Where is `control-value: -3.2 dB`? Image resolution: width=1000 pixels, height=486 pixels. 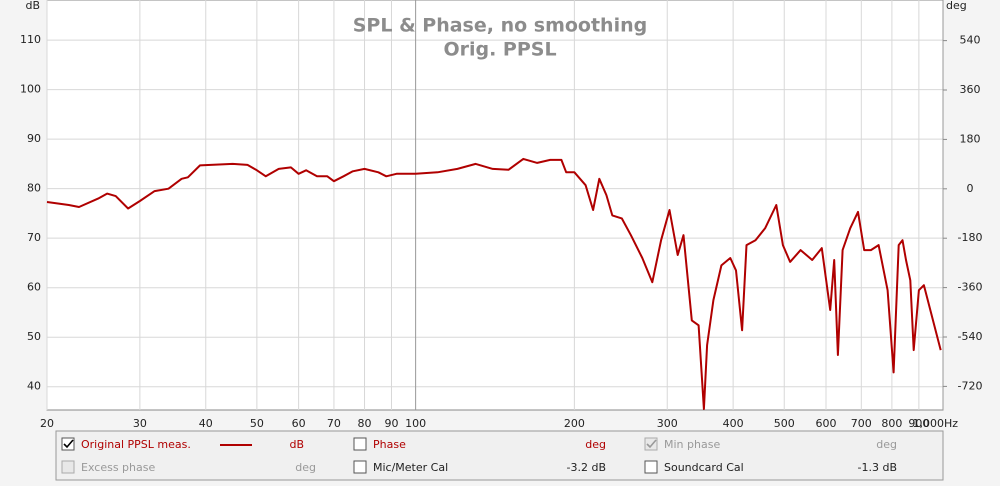 control-value: -3.2 dB is located at coordinates (587, 467).